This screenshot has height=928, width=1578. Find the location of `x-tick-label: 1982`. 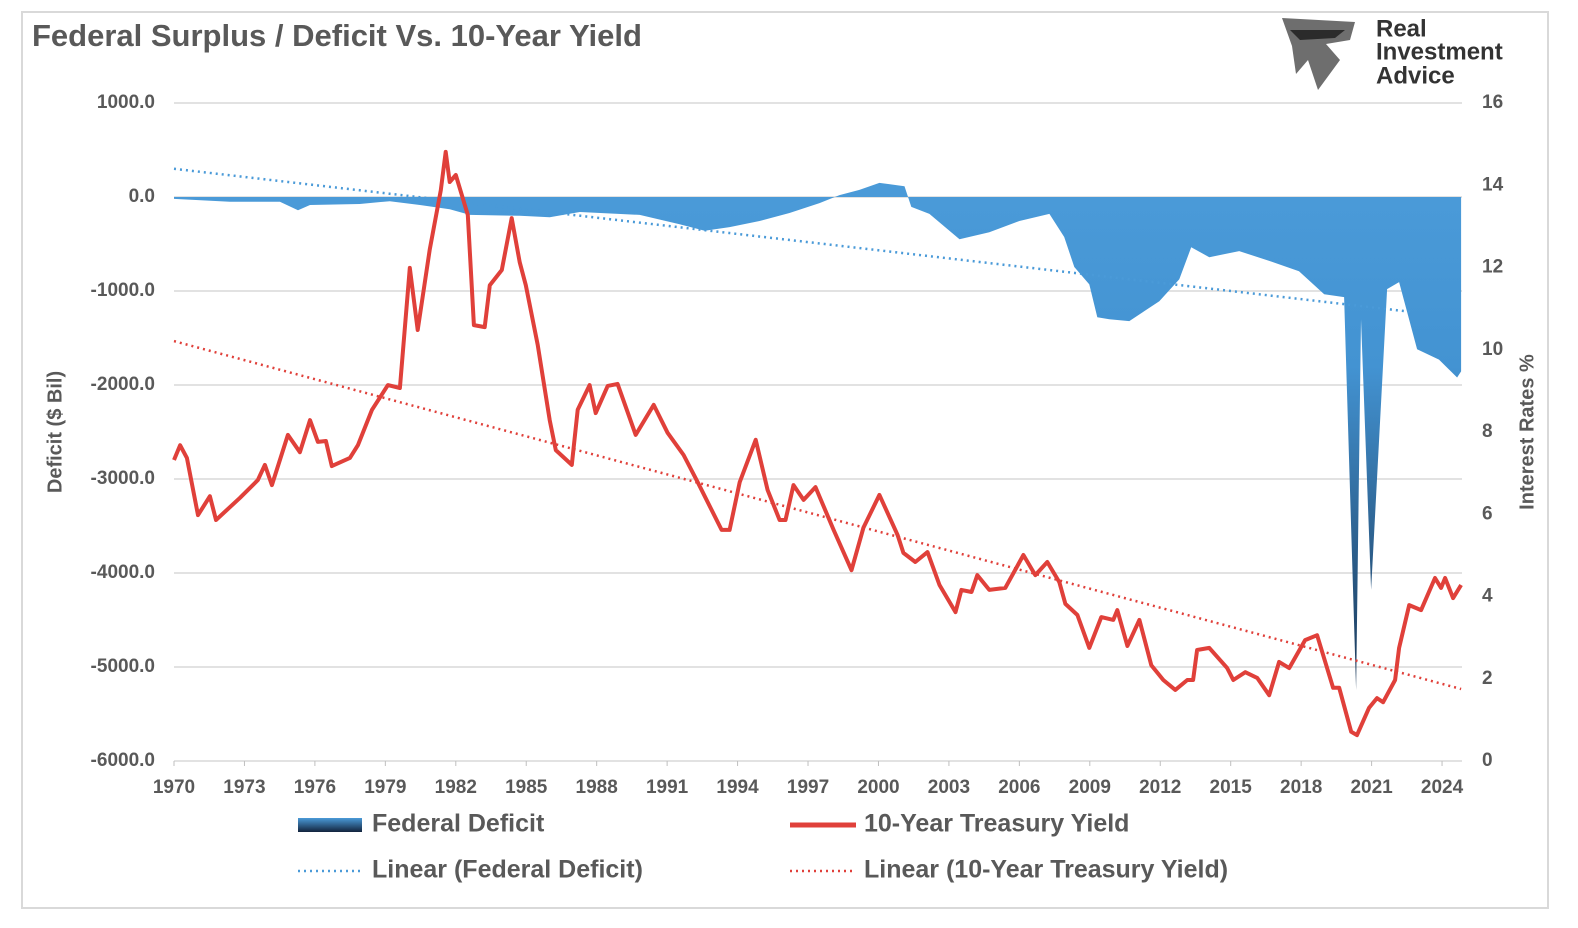

x-tick-label: 1982 is located at coordinates (456, 787).